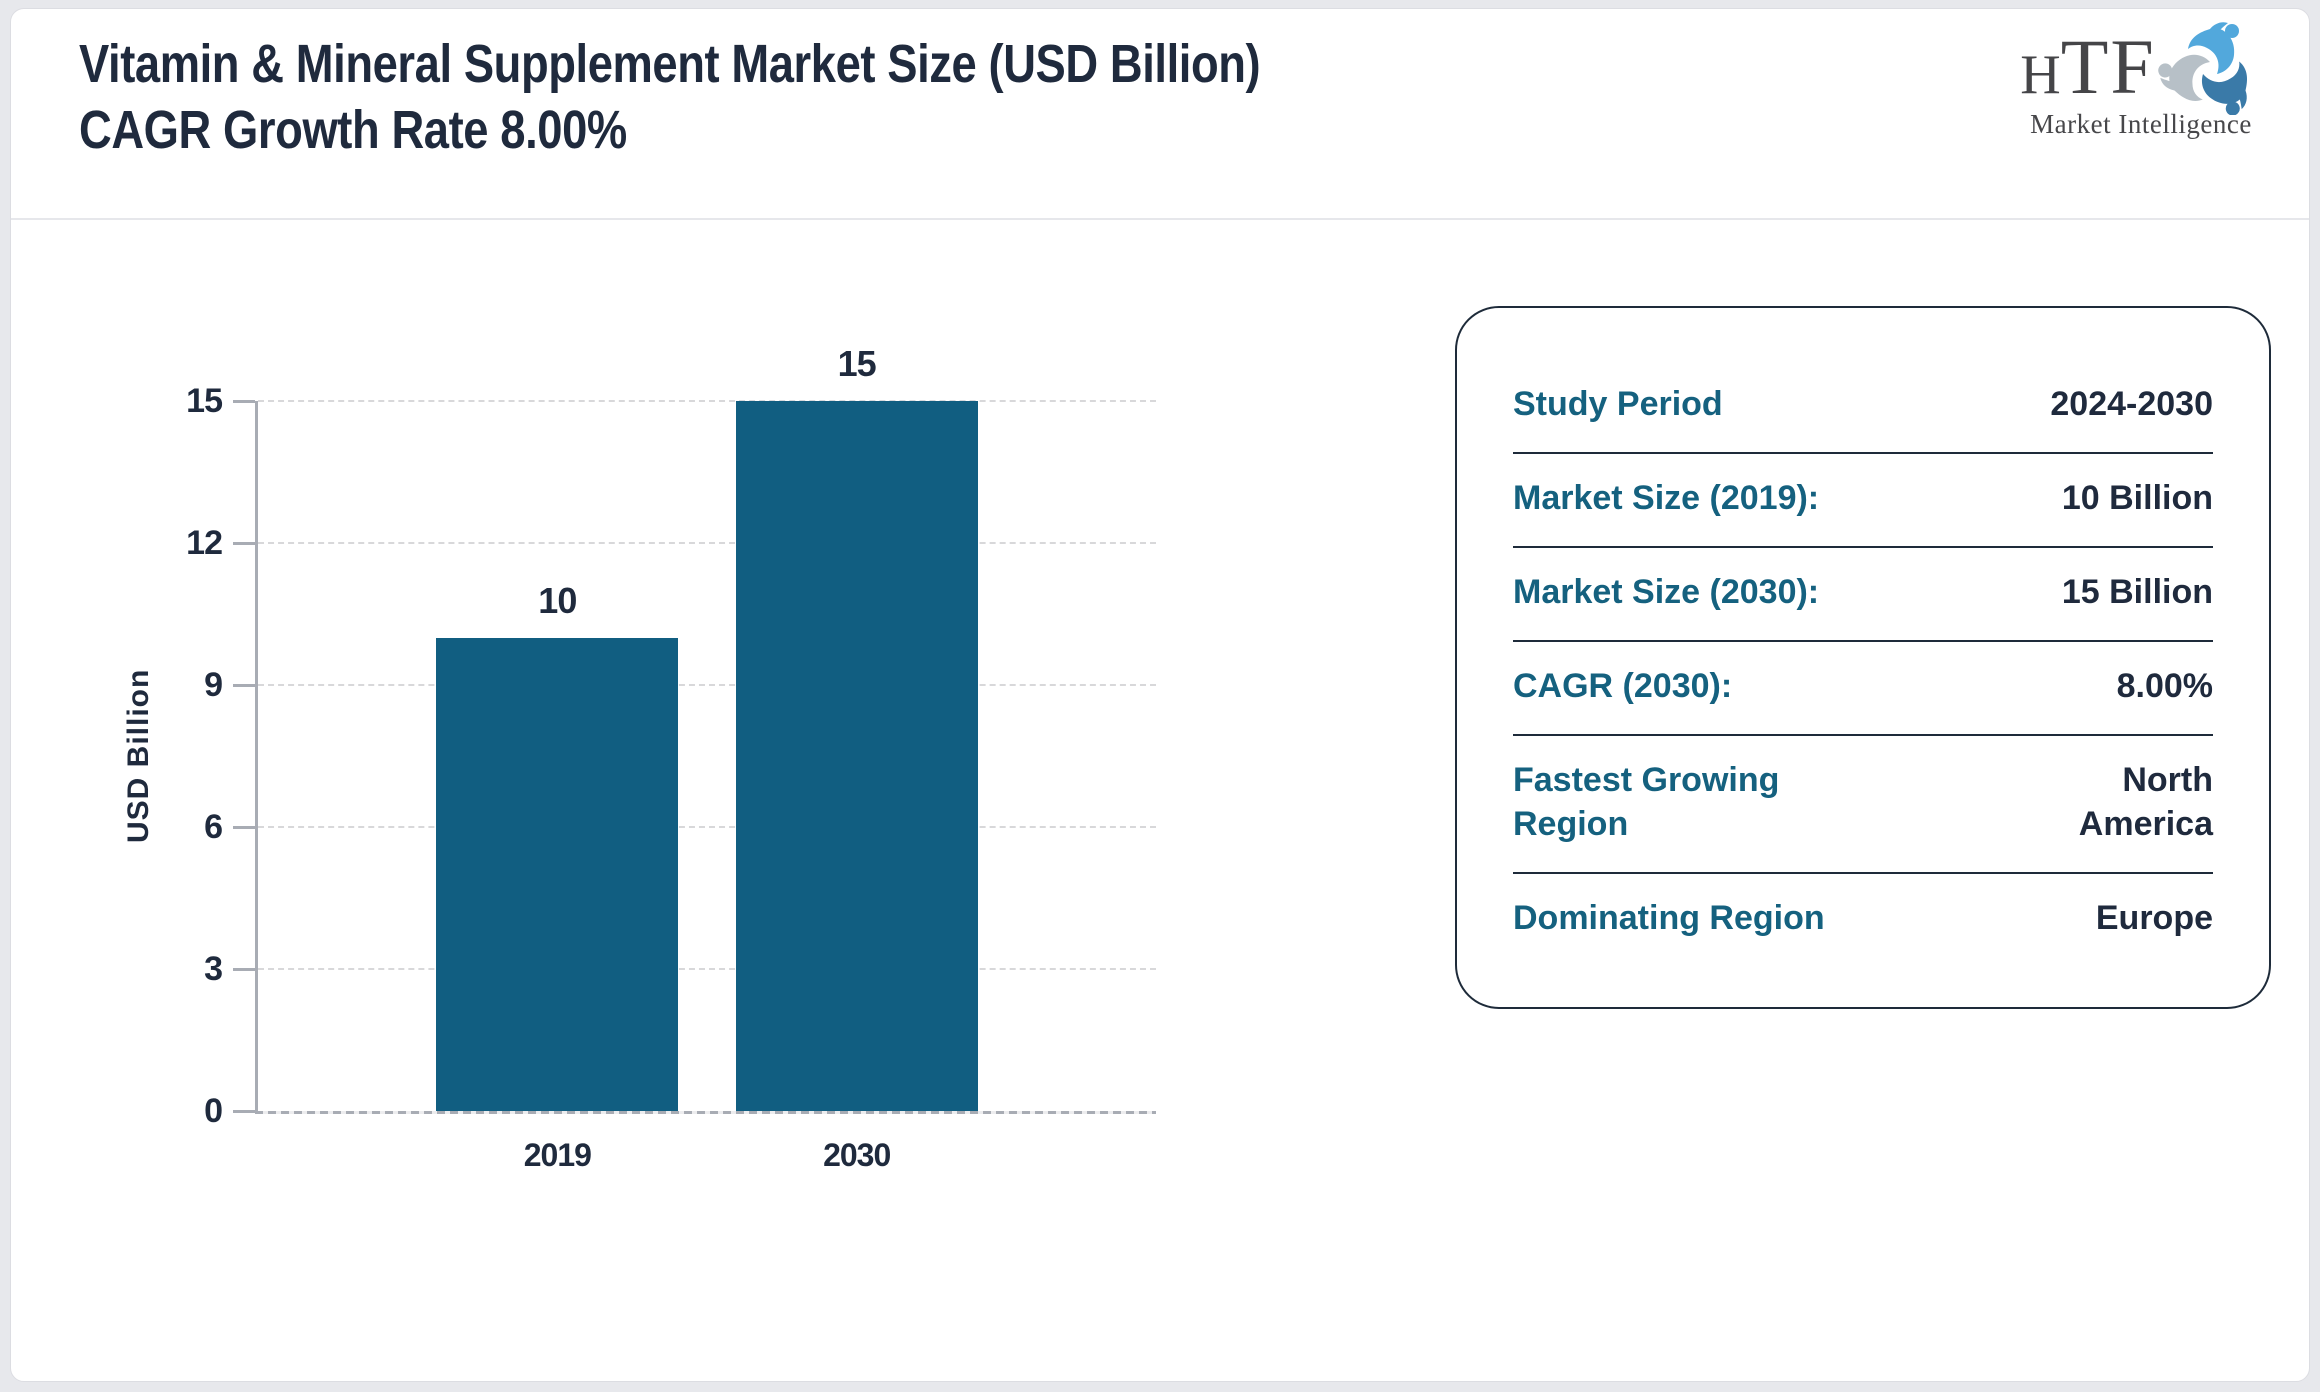 The height and width of the screenshot is (1392, 2320). Describe the element at coordinates (2108, 66) in the screenshot. I see `htf-logo-letters-tf: TF` at that location.